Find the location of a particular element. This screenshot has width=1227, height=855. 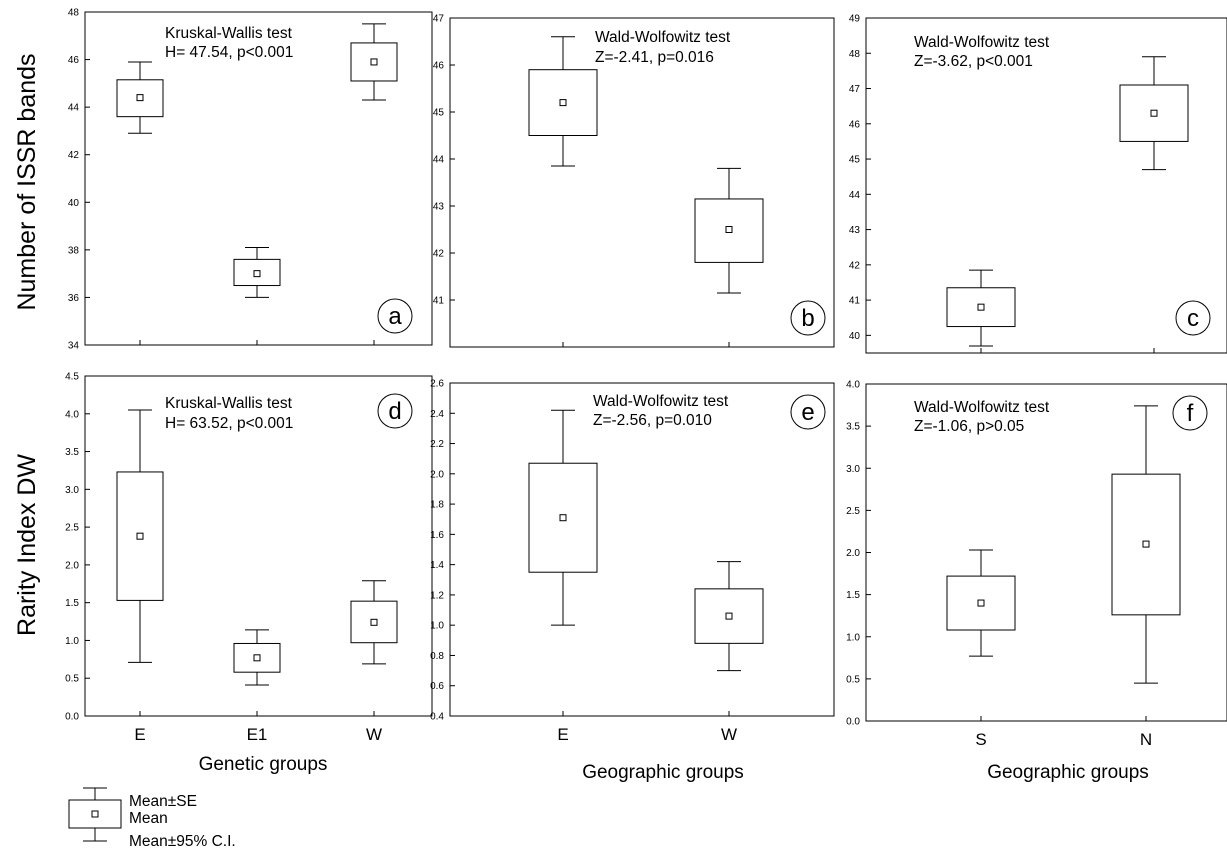

y-tick-label-d: 3.0 is located at coordinates (72, 490).